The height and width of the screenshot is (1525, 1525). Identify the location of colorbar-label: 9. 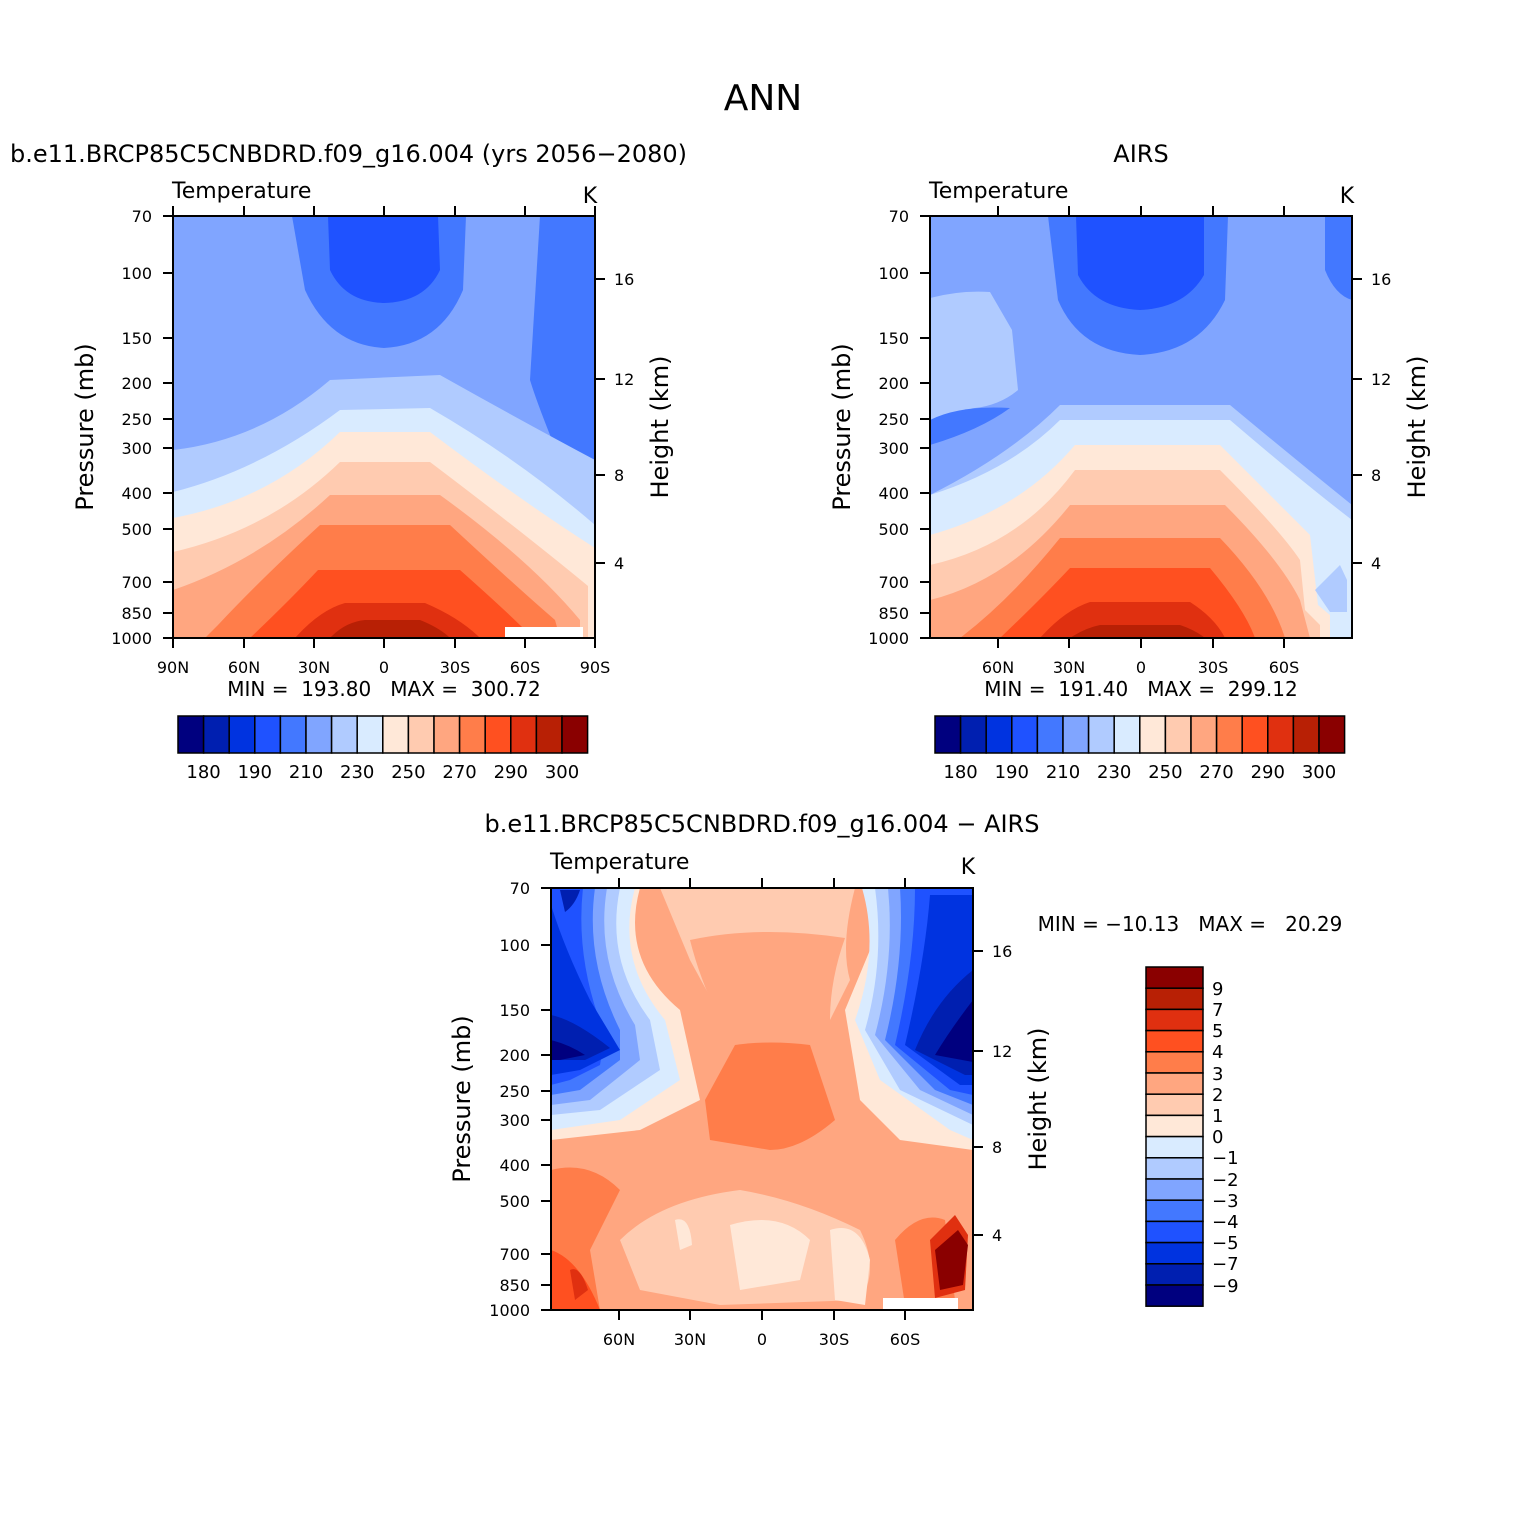
(1217, 989).